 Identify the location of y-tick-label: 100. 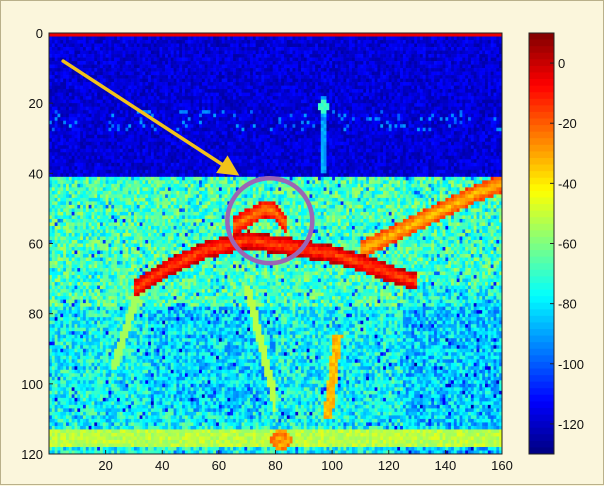
(32, 384).